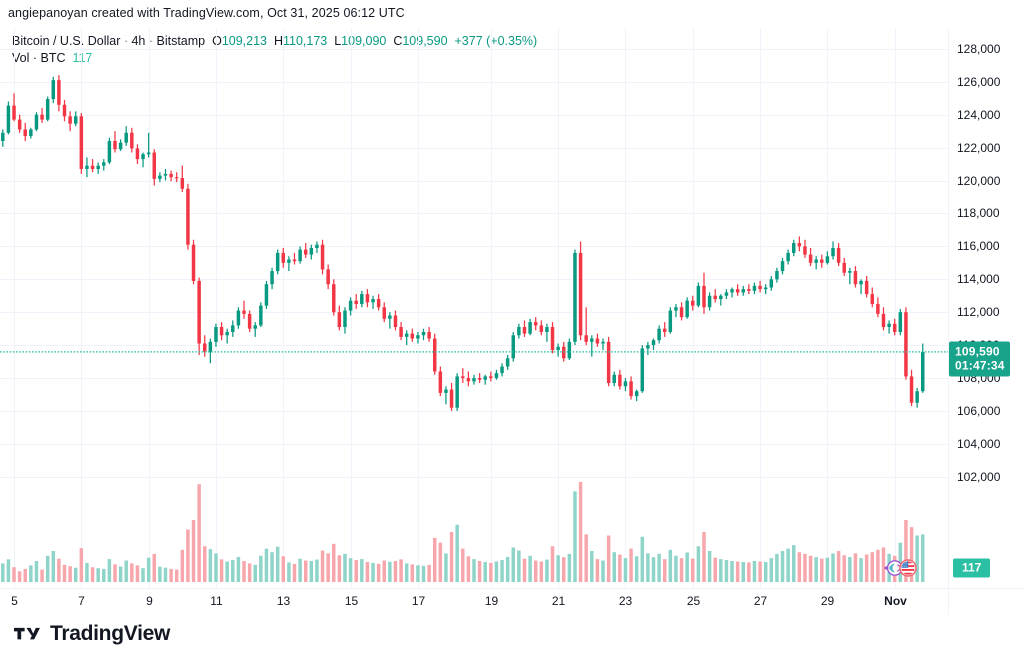 This screenshot has width=1024, height=665. What do you see at coordinates (972, 568) in the screenshot?
I see `volume-value-badge: 117` at bounding box center [972, 568].